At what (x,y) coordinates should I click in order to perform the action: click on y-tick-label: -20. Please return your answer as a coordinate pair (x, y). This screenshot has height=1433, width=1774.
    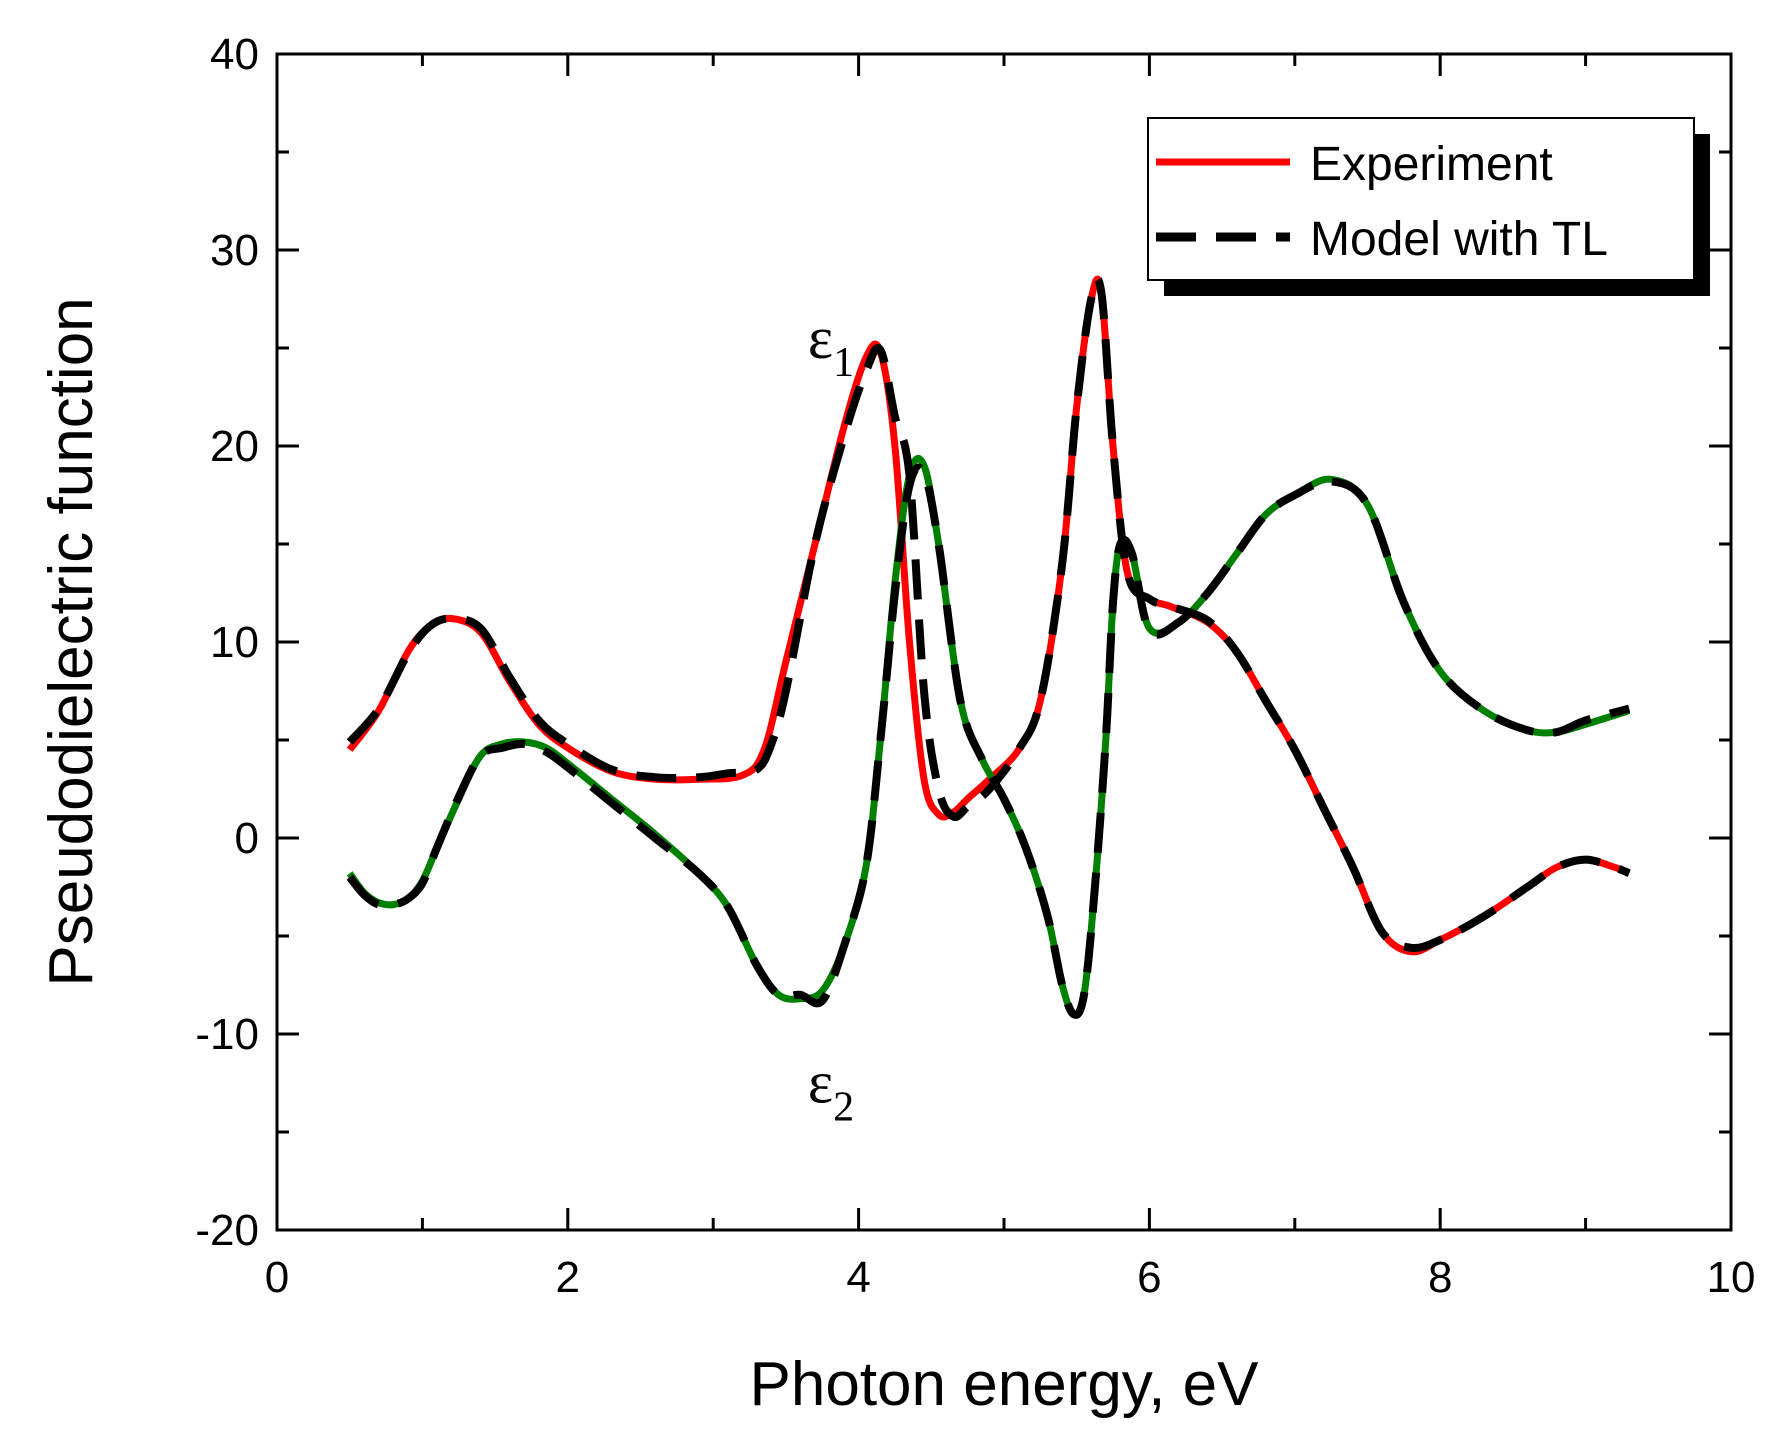
    Looking at the image, I should click on (227, 1230).